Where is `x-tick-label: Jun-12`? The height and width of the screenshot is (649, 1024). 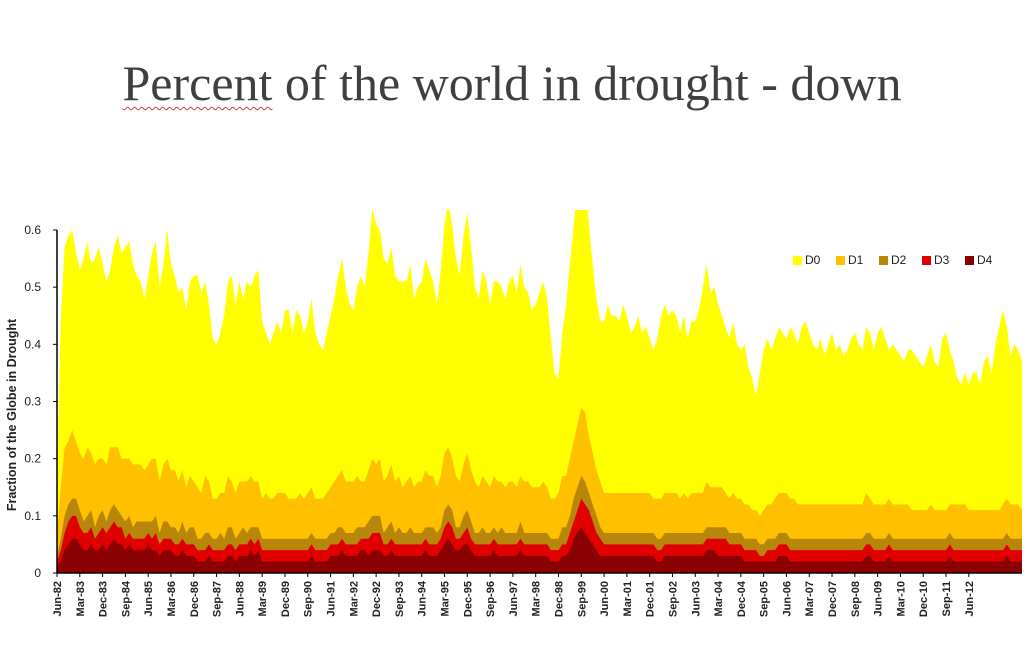
x-tick-label: Jun-12 is located at coordinates (970, 598).